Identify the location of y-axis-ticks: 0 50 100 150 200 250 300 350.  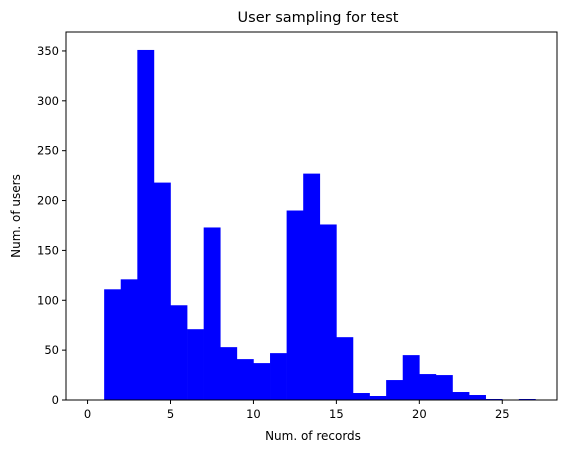
(51, 225).